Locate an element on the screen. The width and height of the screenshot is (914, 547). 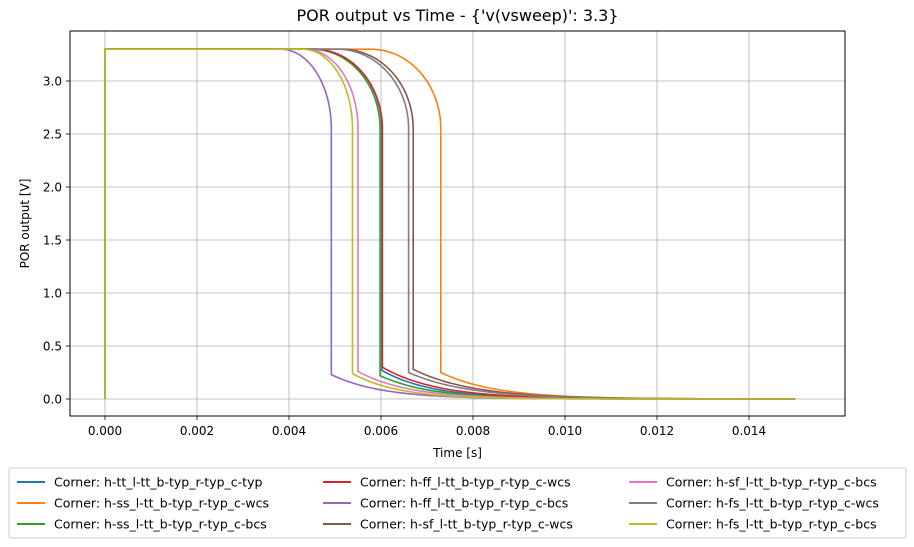
legend-item: Corner: h-fs_l-tt_b-typ_r-typ_c-wcs is located at coordinates (754, 503).